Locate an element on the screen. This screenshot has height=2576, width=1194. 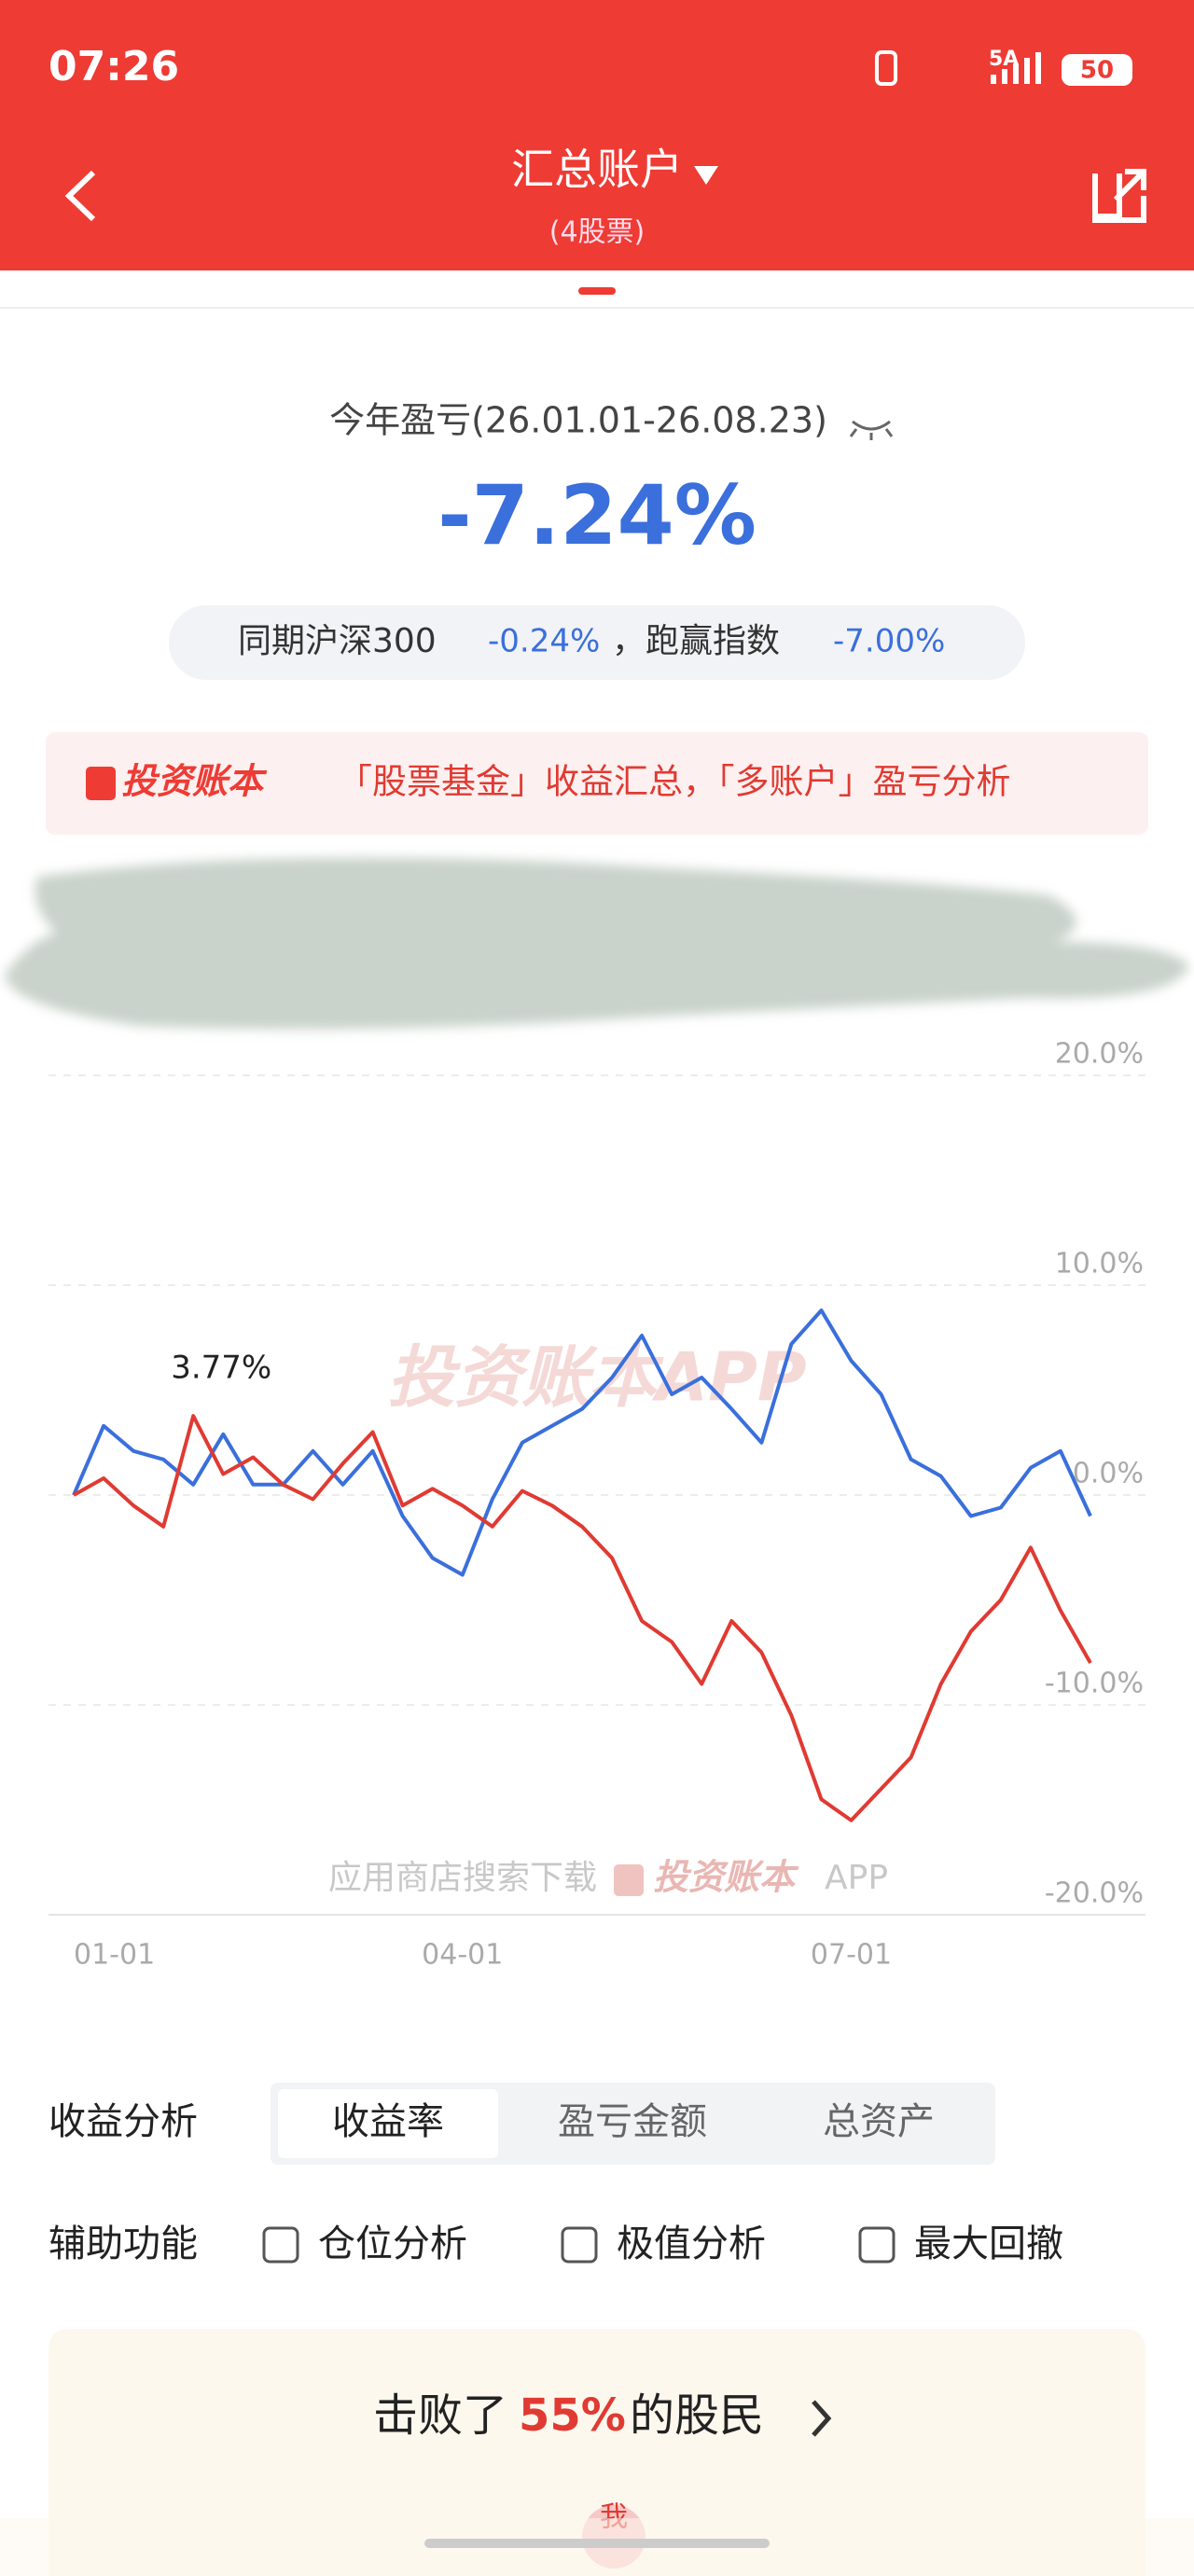
brand-logo is located at coordinates (101, 783).